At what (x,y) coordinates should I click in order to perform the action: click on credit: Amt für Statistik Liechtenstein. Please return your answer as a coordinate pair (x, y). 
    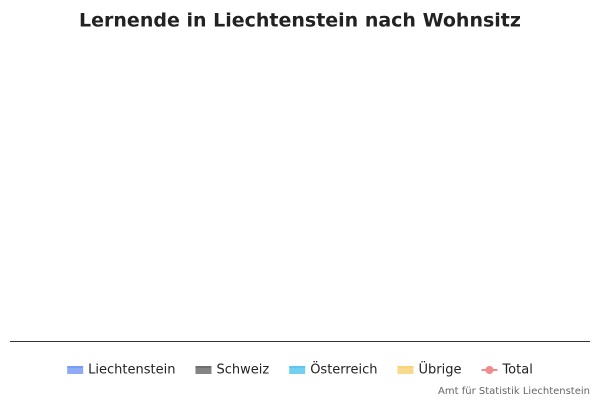
    Looking at the image, I should click on (514, 391).